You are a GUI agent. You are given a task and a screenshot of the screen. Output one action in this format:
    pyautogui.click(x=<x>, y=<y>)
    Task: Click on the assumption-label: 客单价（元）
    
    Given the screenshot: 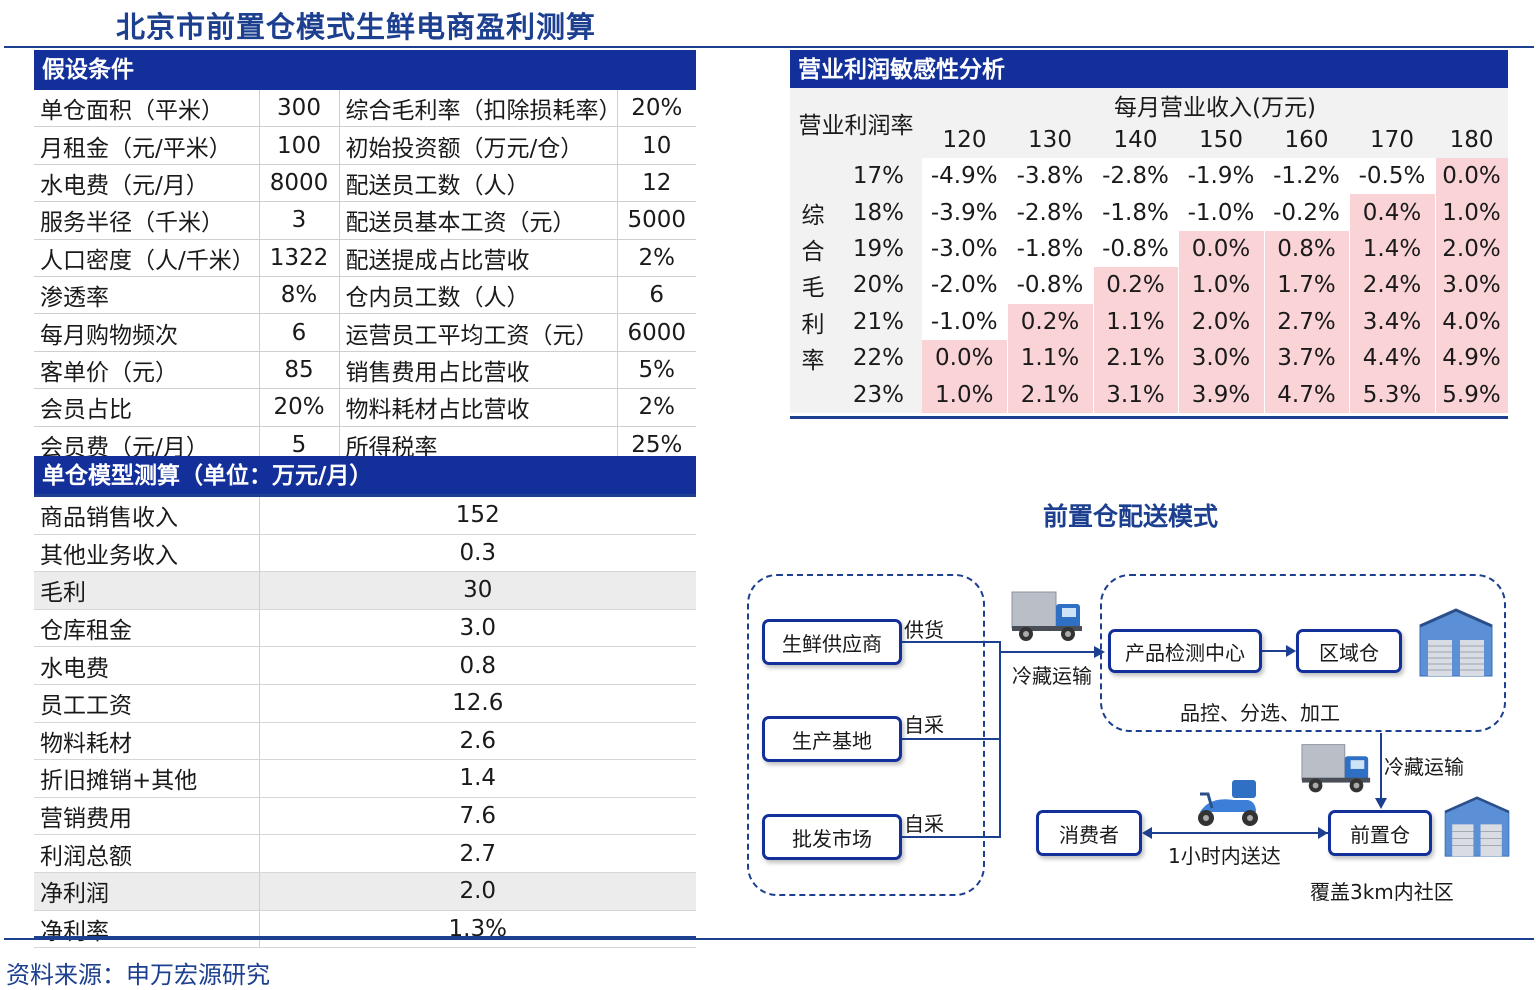 What is the action you would take?
    pyautogui.click(x=147, y=370)
    